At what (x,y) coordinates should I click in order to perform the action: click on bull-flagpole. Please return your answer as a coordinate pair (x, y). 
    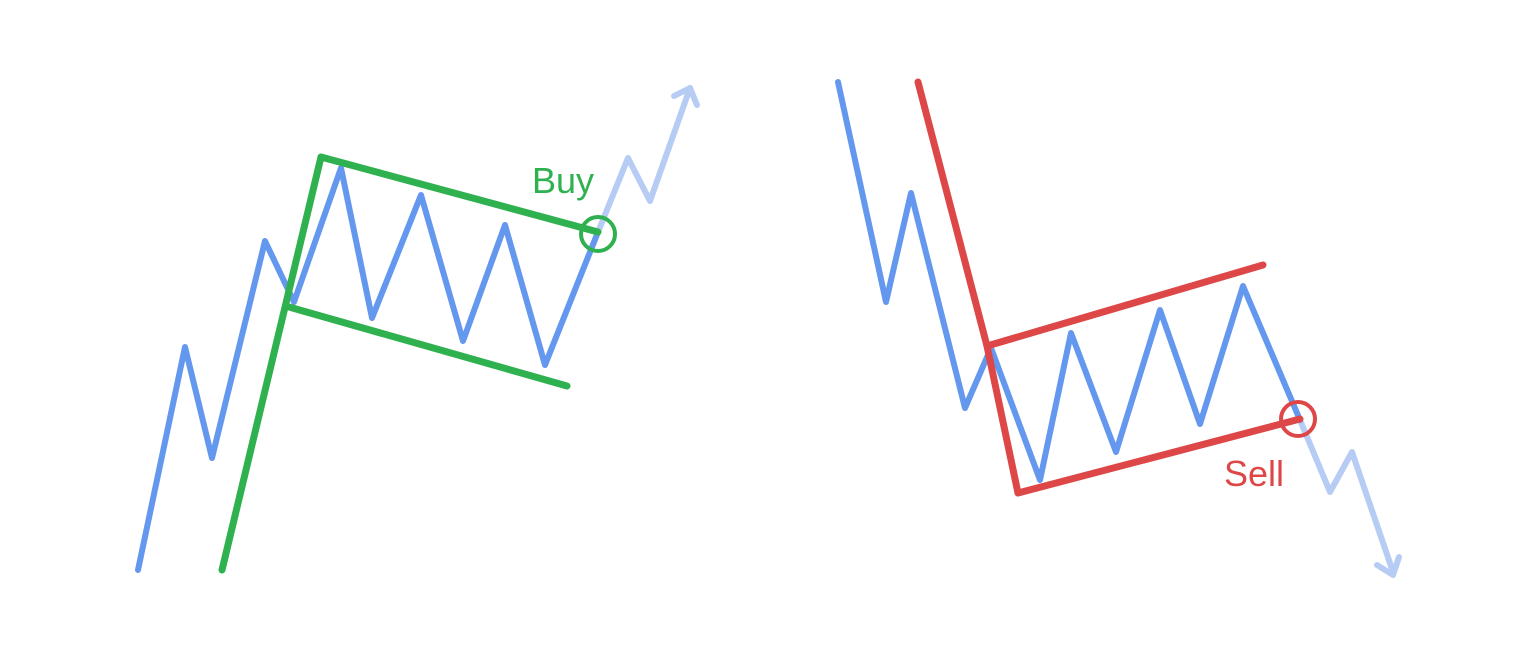
    Looking at the image, I should click on (271, 363).